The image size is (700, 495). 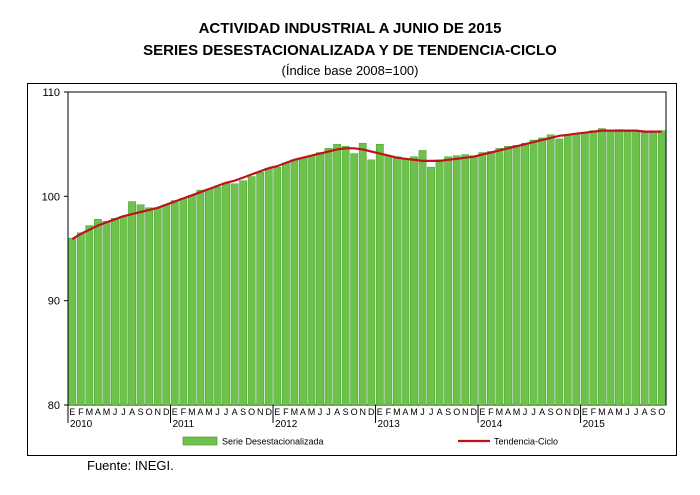 I want to click on chart-subtitle-index: (Índice base 2008=100), so click(x=350, y=70).